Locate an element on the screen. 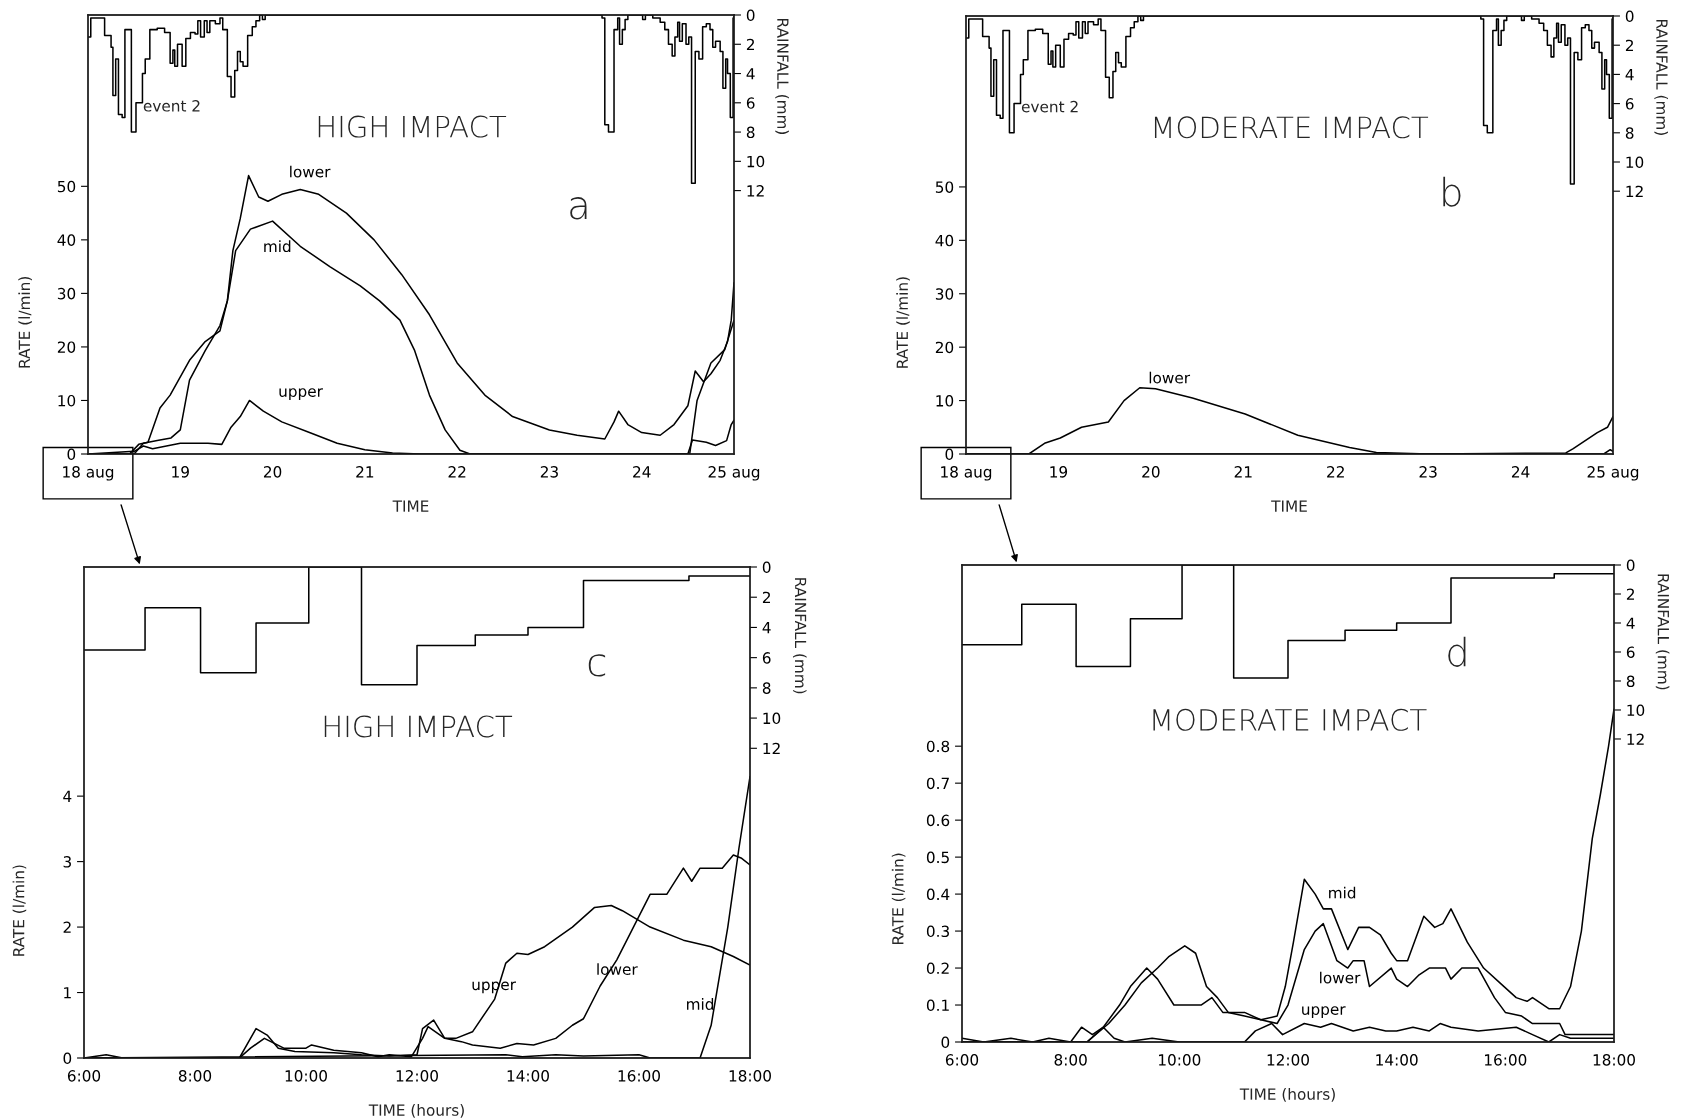 This screenshot has height=1118, width=1692. y-tick-label: 0.1 is located at coordinates (937, 1005).